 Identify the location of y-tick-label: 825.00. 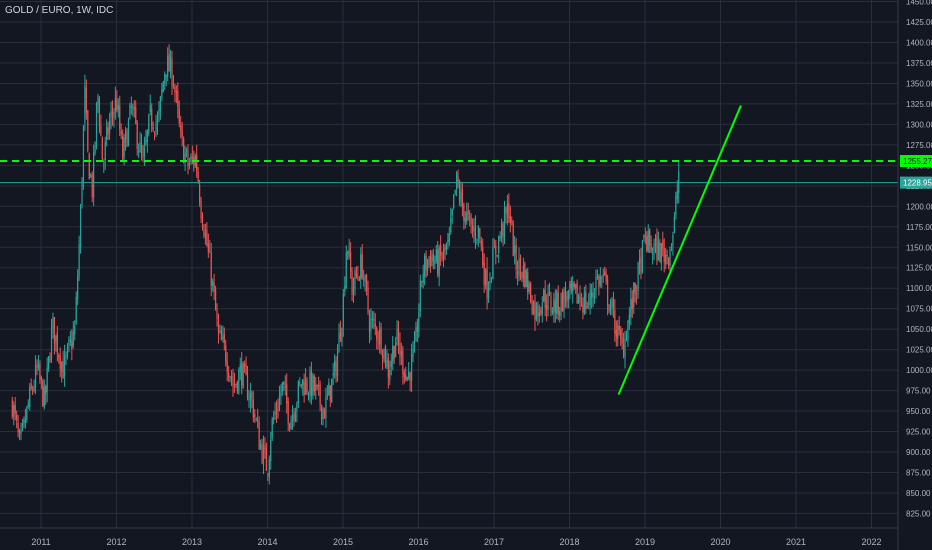
(918, 513).